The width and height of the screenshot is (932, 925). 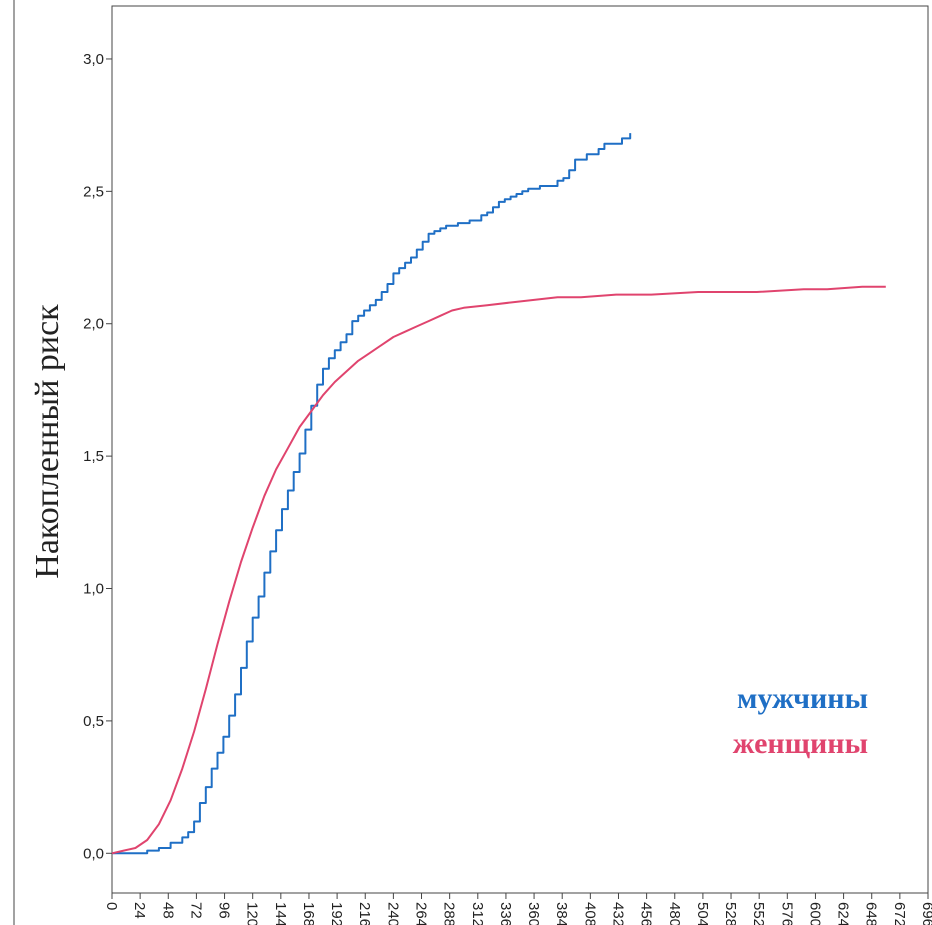 I want to click on y-tick-label: 0,5, so click(x=93, y=721).